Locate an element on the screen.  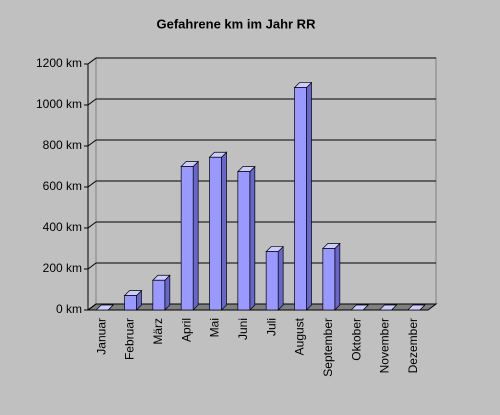
x-tick-label: Juli is located at coordinates (271, 327).